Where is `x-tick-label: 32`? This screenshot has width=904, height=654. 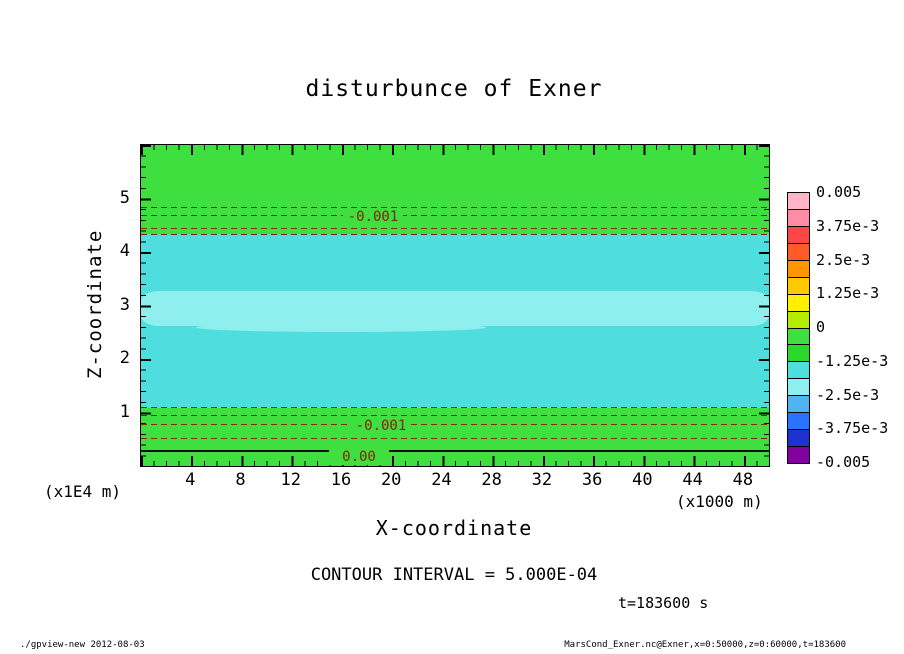 x-tick-label: 32 is located at coordinates (542, 480).